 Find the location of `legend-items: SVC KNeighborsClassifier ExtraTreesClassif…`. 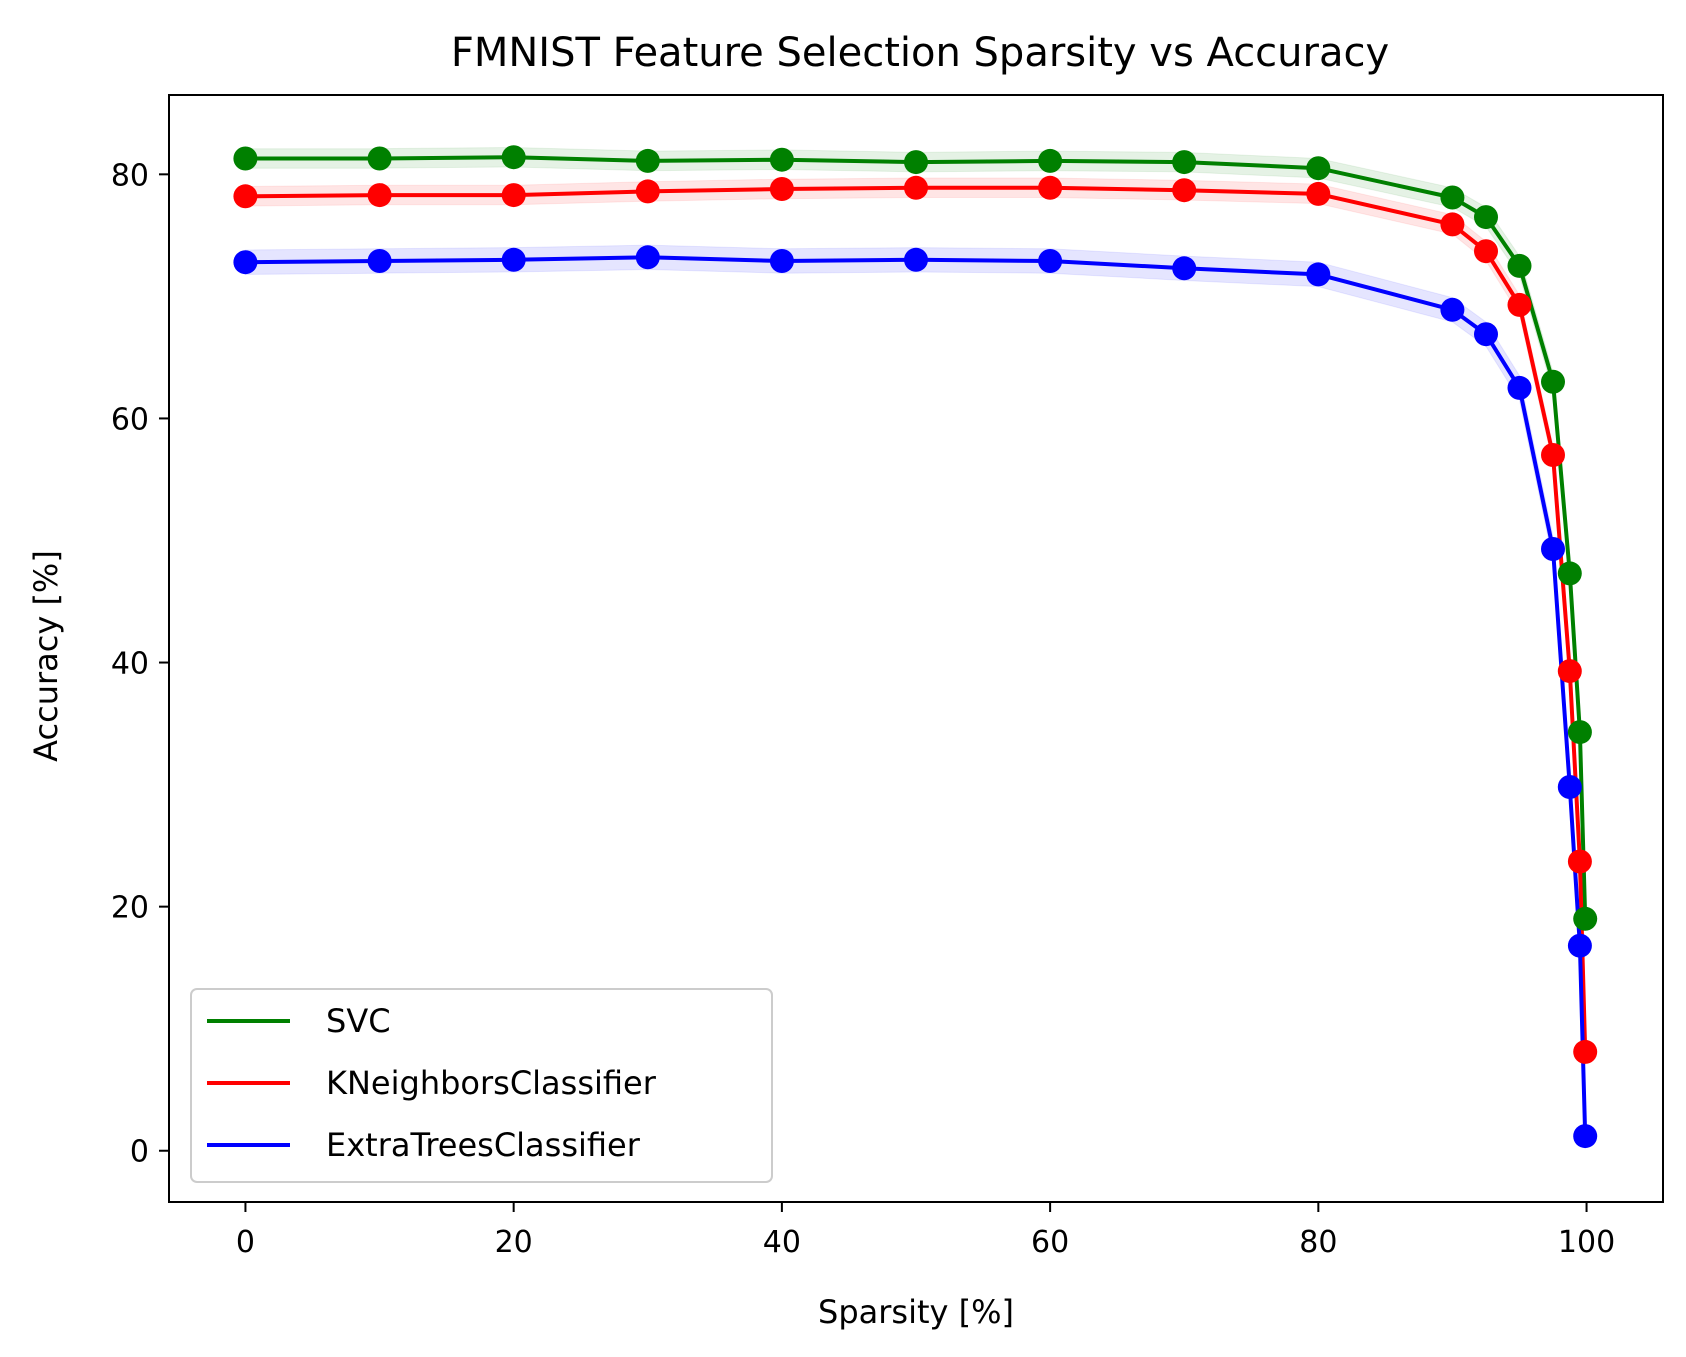

legend-items: SVC KNeighborsClassifier ExtraTreesClassif… is located at coordinates (432, 1083).